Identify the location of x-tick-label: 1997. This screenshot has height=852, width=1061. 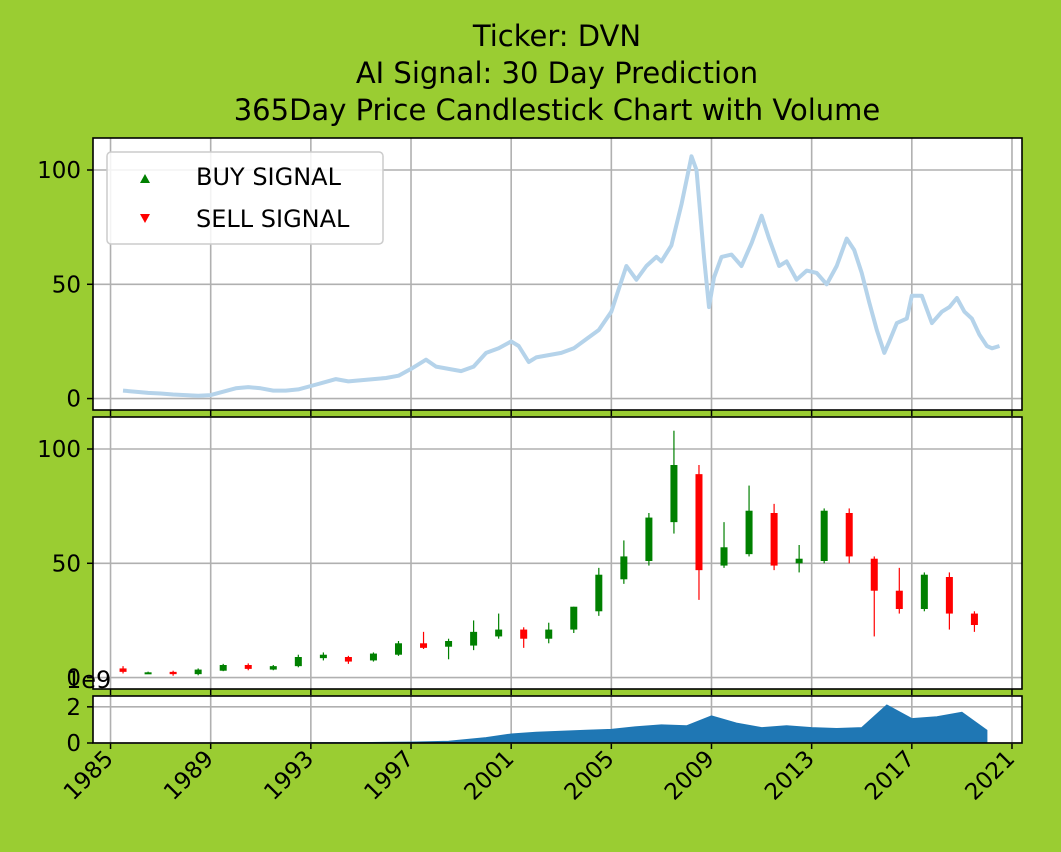
(389, 776).